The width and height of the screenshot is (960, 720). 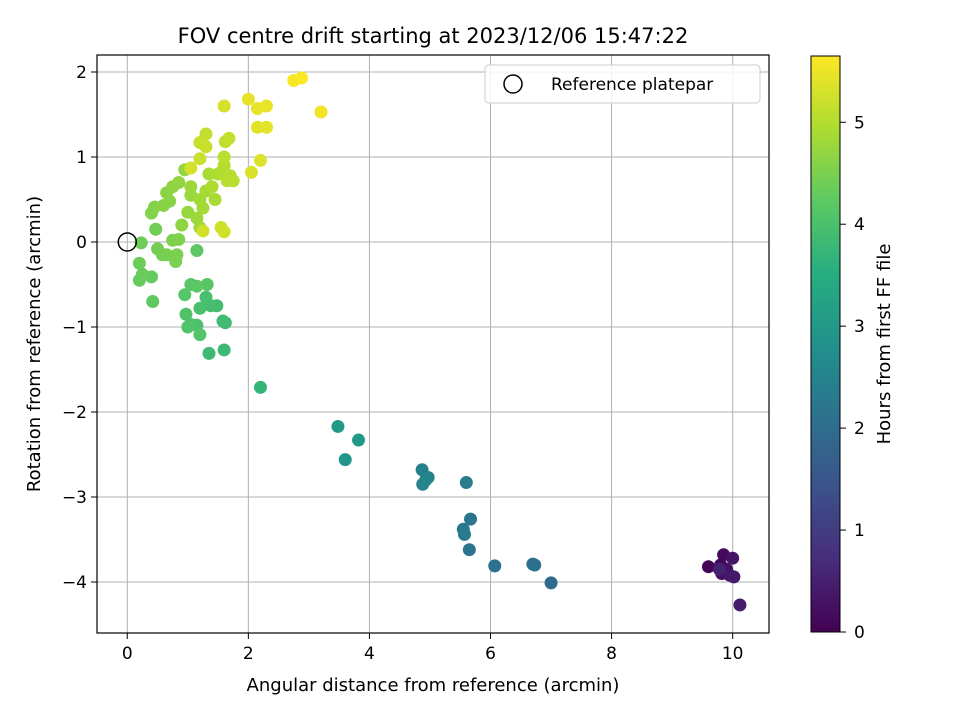 I want to click on colorbar-gradient, so click(x=825, y=344).